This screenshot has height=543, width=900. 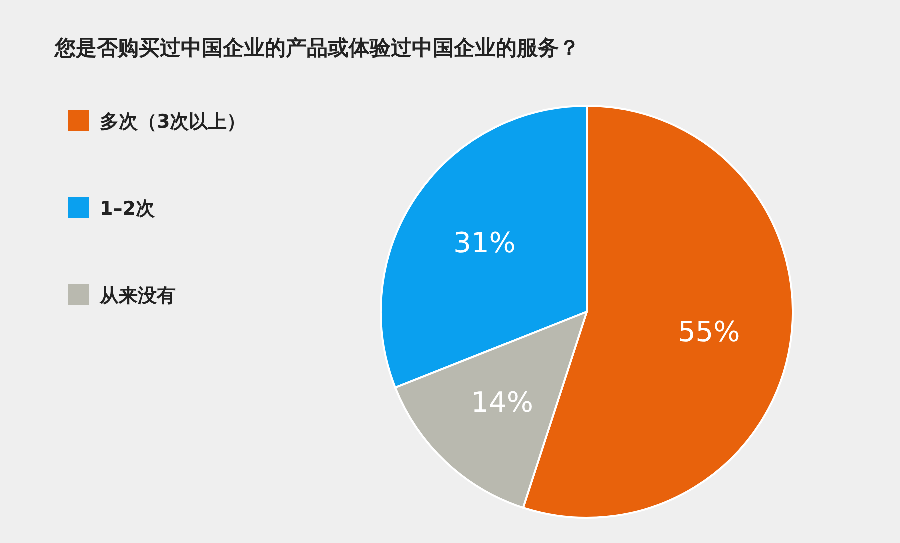 What do you see at coordinates (502, 403) in the screenshot?
I see `data-label: 14%` at bounding box center [502, 403].